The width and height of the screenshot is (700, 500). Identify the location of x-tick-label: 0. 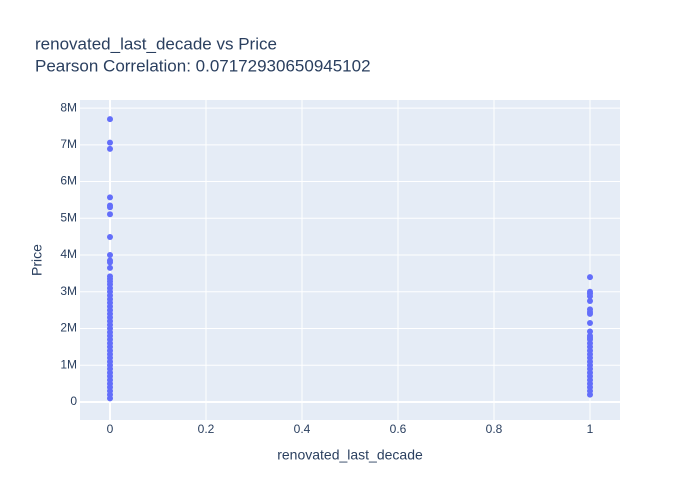
(110, 429).